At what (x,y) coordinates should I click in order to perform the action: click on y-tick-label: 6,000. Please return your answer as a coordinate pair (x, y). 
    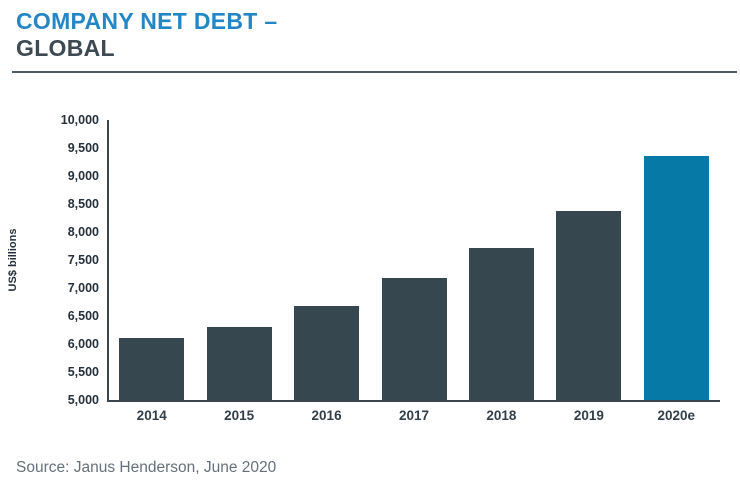
    Looking at the image, I should click on (83, 344).